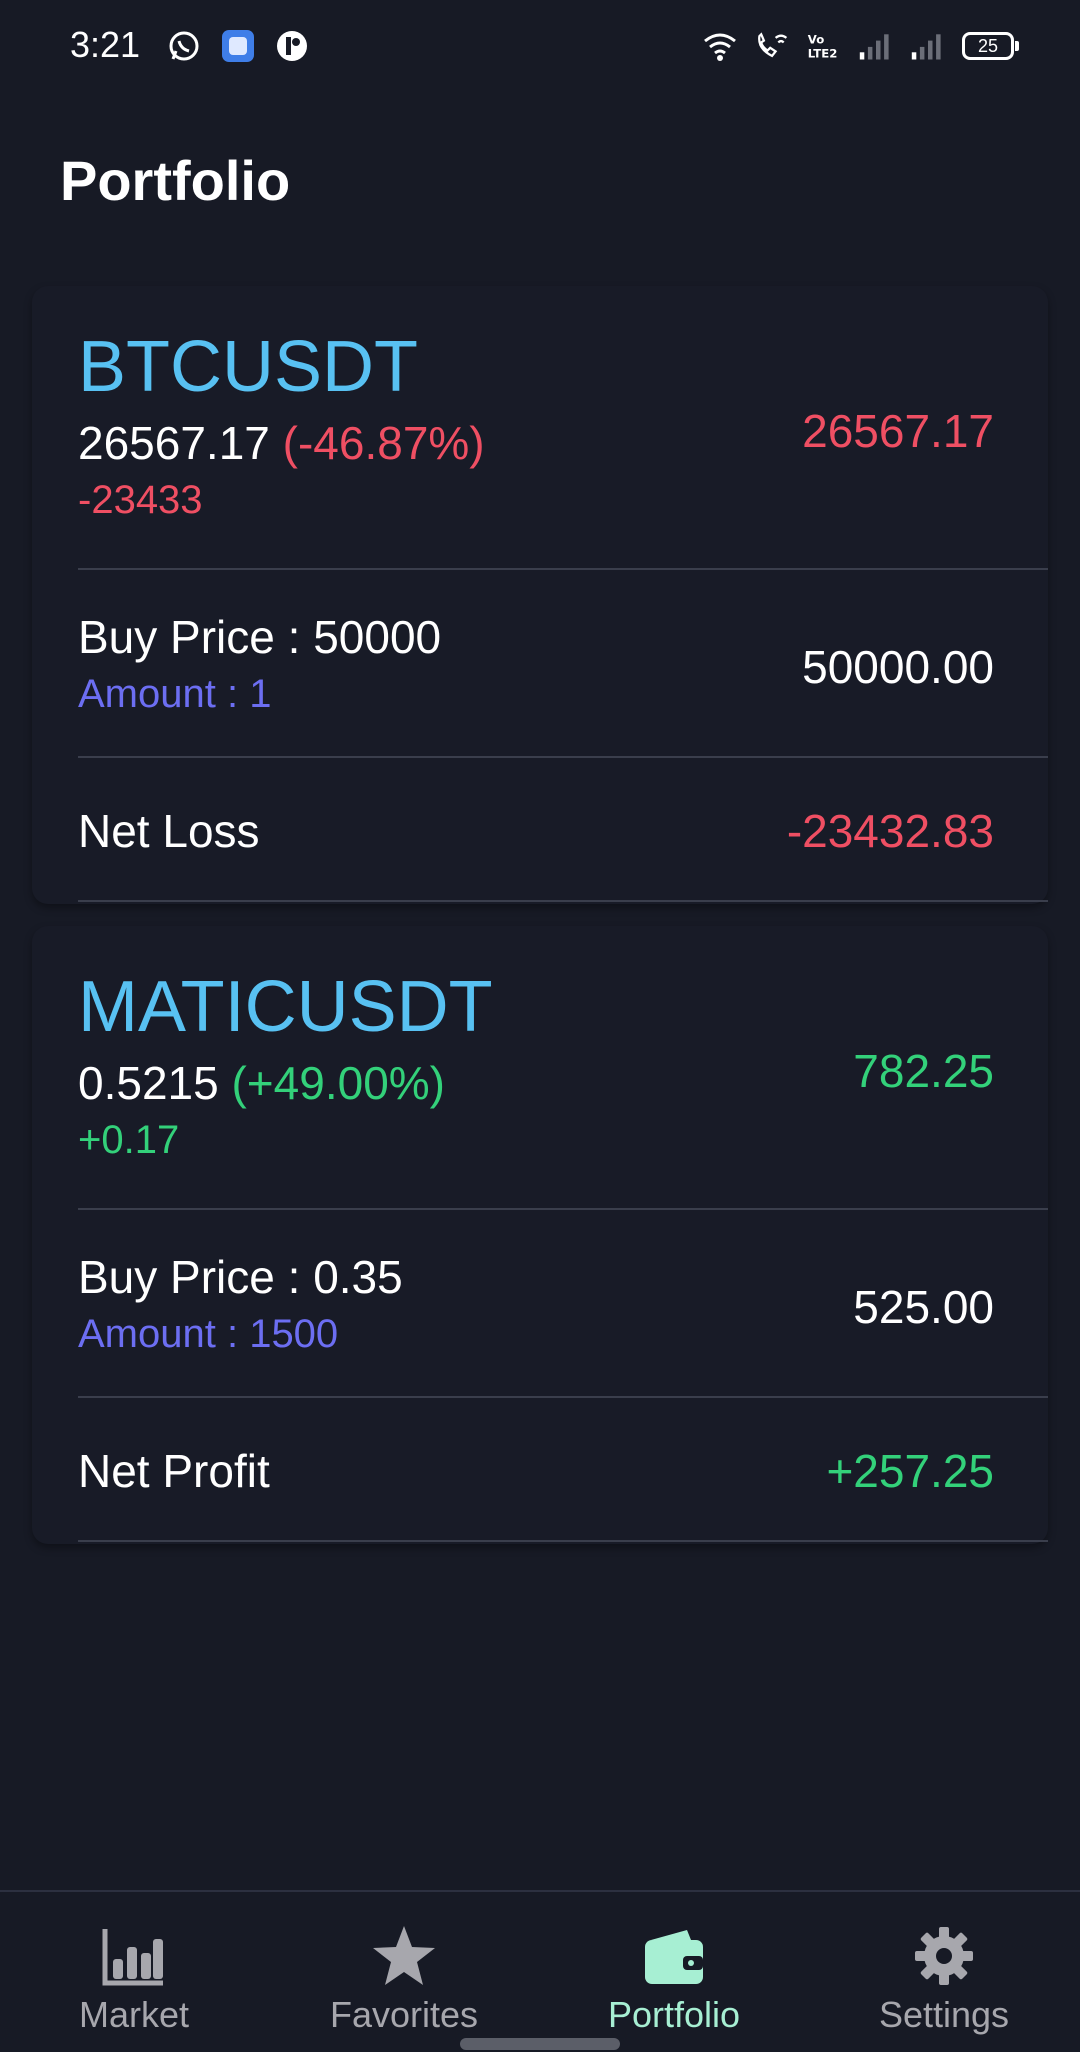 The width and height of the screenshot is (1080, 2052). What do you see at coordinates (248, 367) in the screenshot?
I see `holding-symbol: BTCUSDT` at bounding box center [248, 367].